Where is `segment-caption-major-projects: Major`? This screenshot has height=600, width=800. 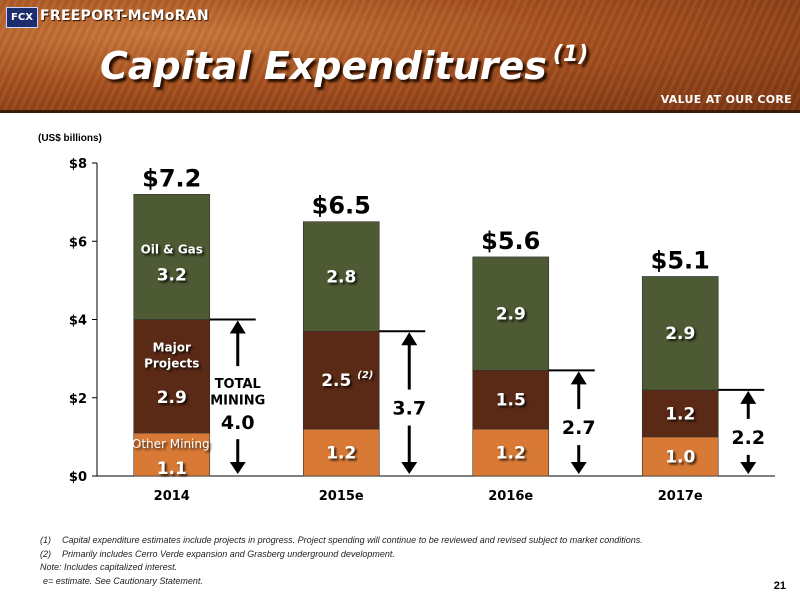
segment-caption-major-projects: Major is located at coordinates (172, 348).